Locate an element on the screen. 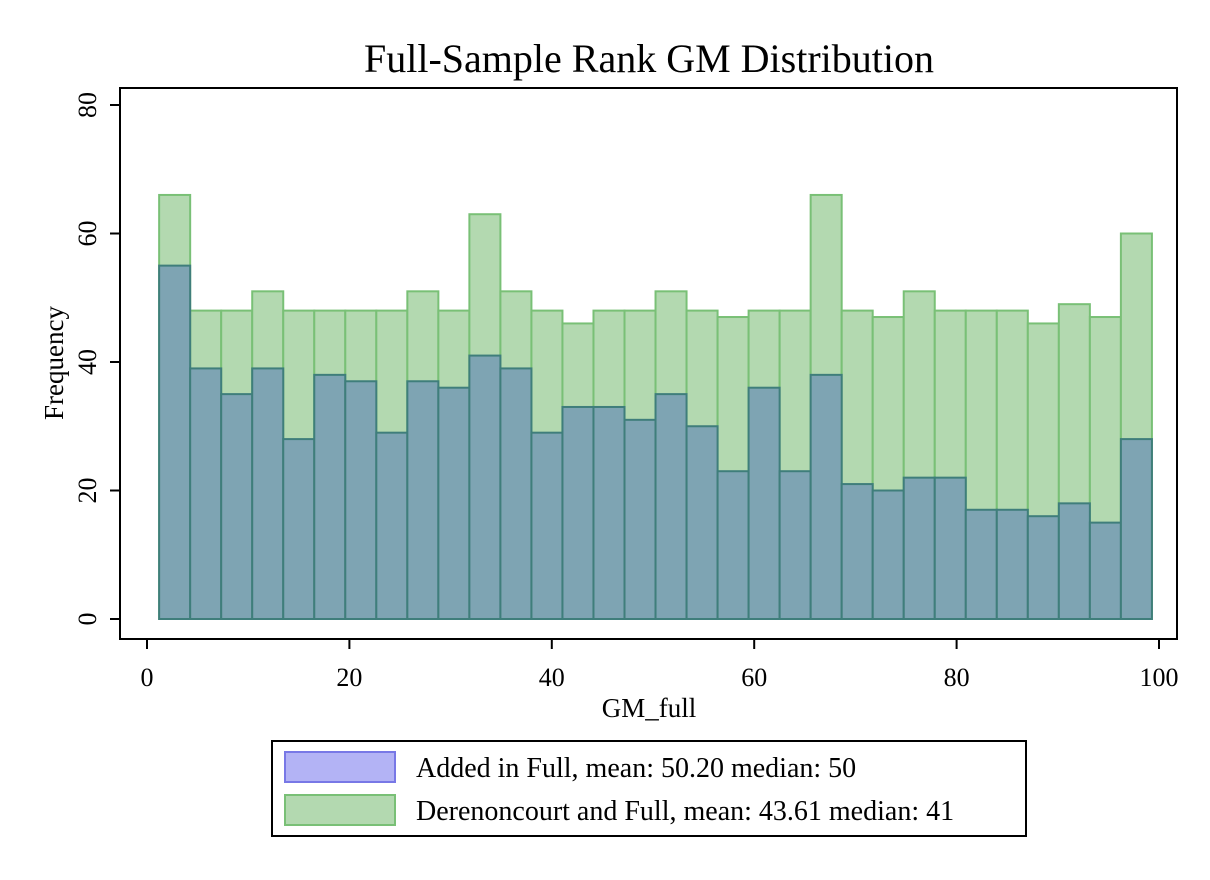 The width and height of the screenshot is (1210, 880). chart-title: Full-Sample Rank GM Distribution is located at coordinates (649, 58).